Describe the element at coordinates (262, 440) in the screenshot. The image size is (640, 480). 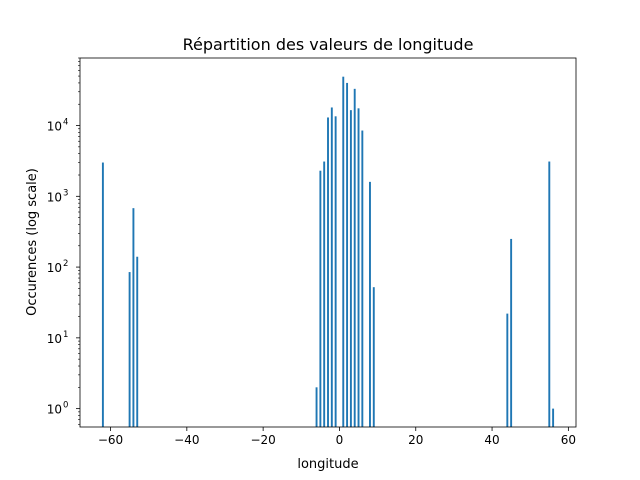
I see `x-tick-label: −20` at that location.